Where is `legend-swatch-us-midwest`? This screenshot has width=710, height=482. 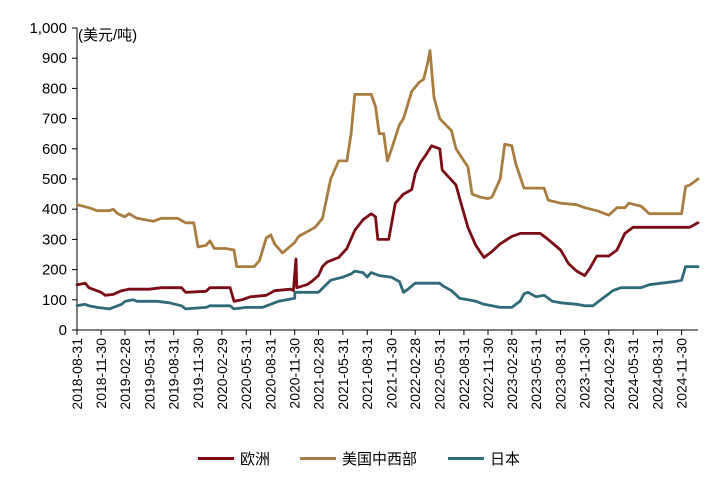 legend-swatch-us-midwest is located at coordinates (318, 458).